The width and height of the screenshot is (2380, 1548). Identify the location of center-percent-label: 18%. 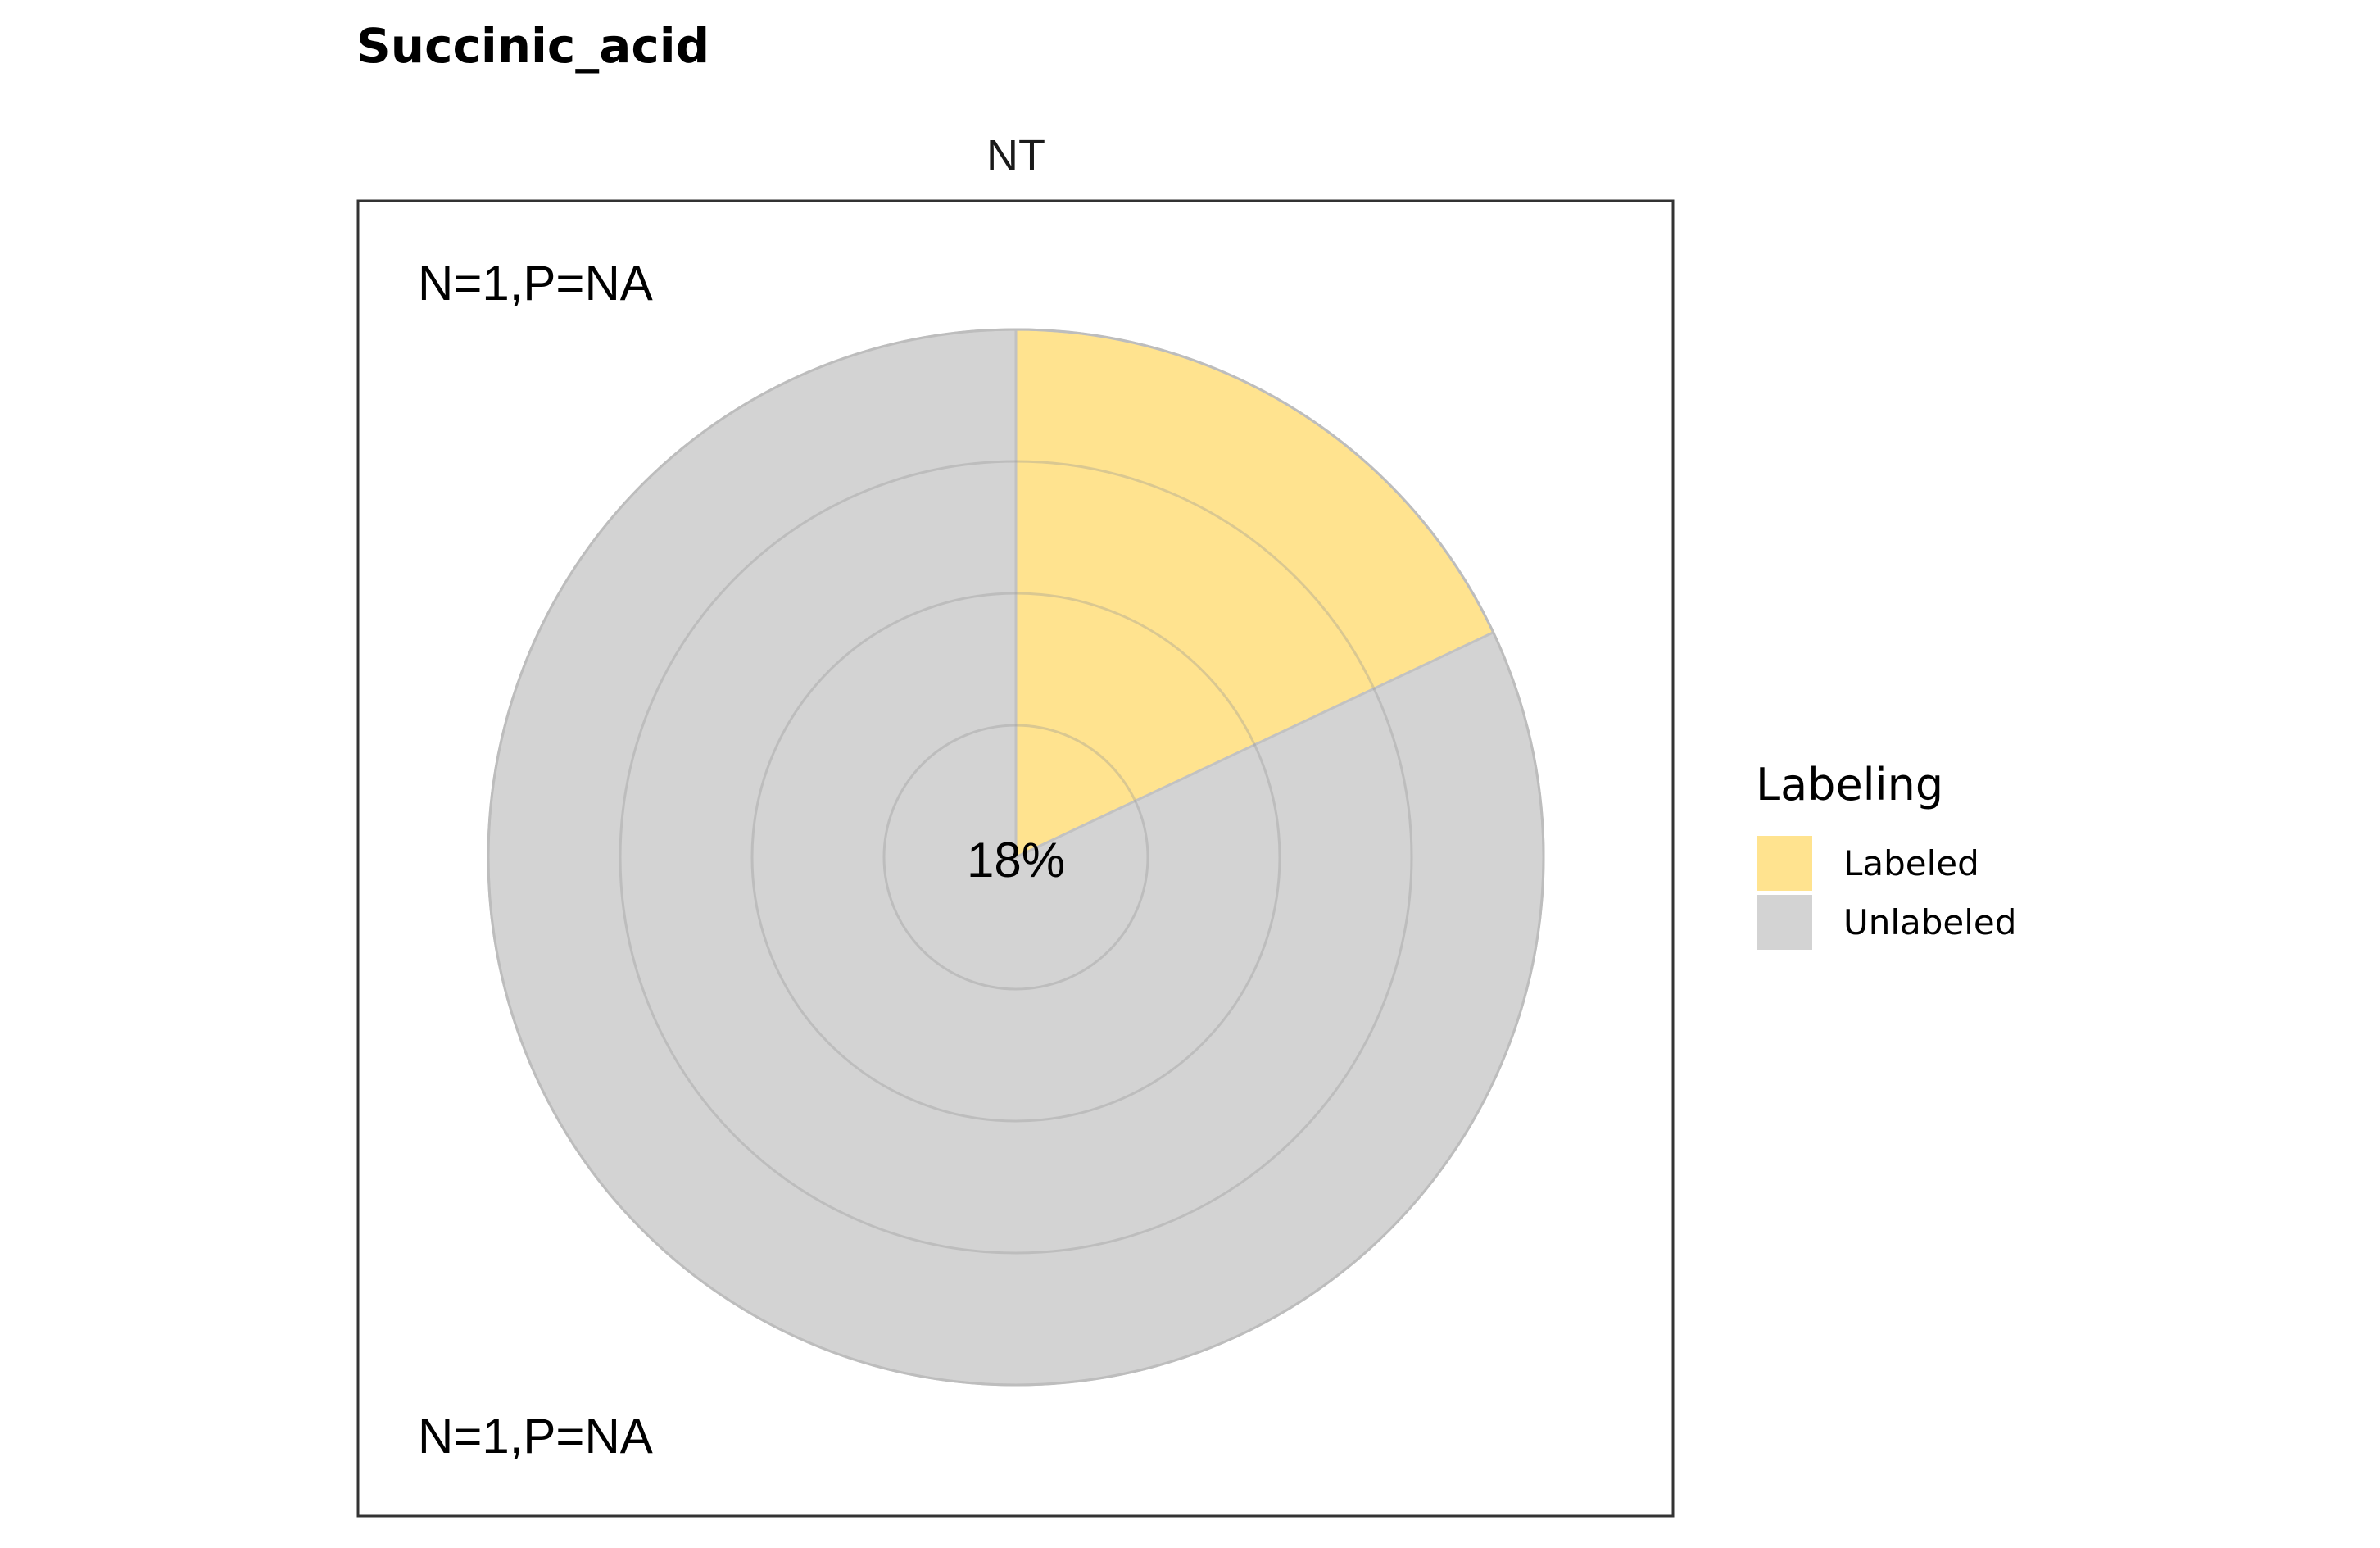
(1016, 860).